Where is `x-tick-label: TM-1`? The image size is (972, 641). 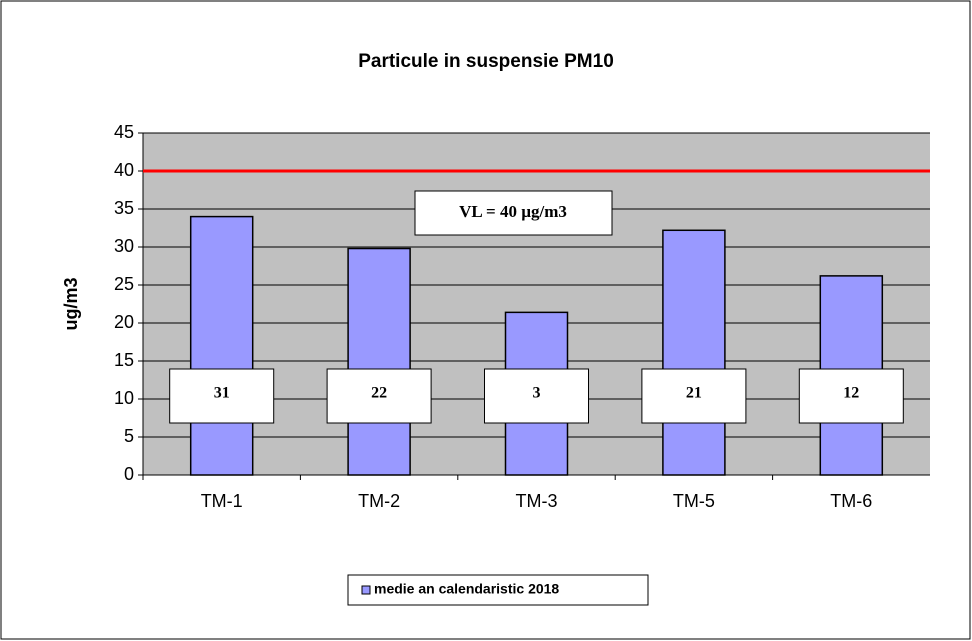 x-tick-label: TM-1 is located at coordinates (222, 501).